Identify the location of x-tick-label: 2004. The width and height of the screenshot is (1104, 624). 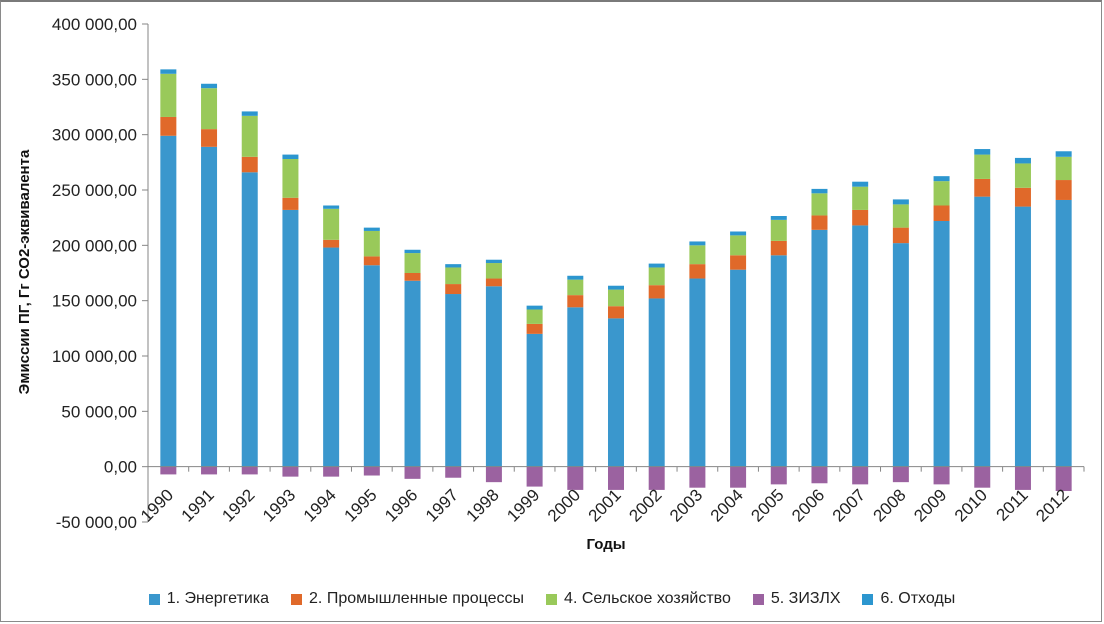
(727, 505).